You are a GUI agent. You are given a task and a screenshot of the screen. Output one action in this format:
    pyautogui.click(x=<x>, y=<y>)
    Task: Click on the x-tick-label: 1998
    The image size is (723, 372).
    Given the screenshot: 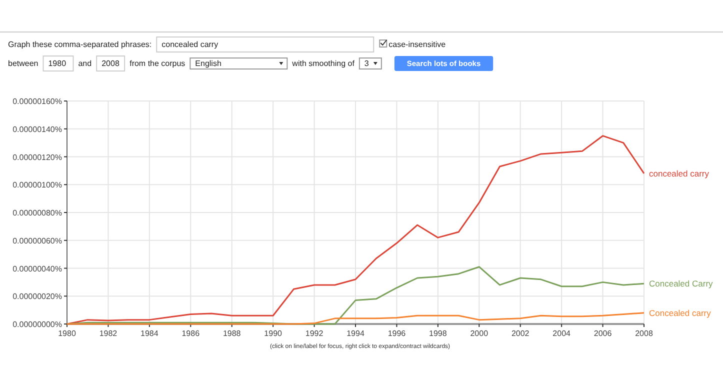 What is the action you would take?
    pyautogui.click(x=438, y=333)
    